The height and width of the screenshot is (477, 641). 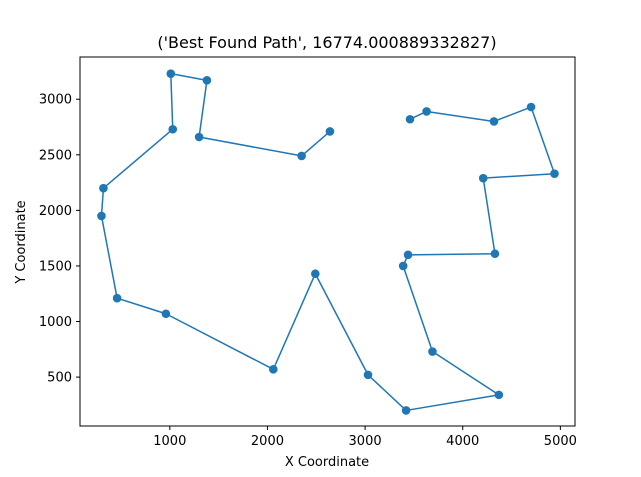 What do you see at coordinates (169, 441) in the screenshot?
I see `x-tick-label: 1000` at bounding box center [169, 441].